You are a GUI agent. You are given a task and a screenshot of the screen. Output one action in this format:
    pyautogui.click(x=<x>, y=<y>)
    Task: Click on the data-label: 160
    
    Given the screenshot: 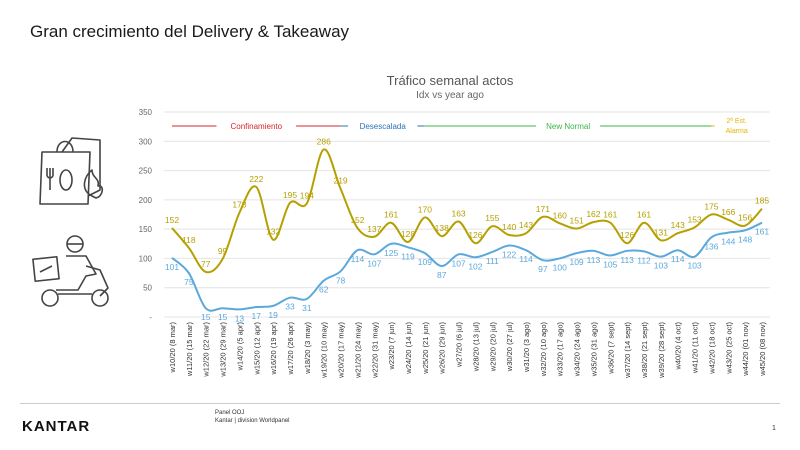 What is the action you would take?
    pyautogui.click(x=560, y=215)
    